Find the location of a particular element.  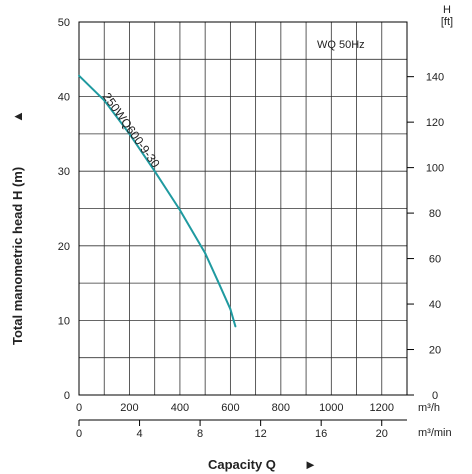

right-tick-label: 40 is located at coordinates (435, 305).